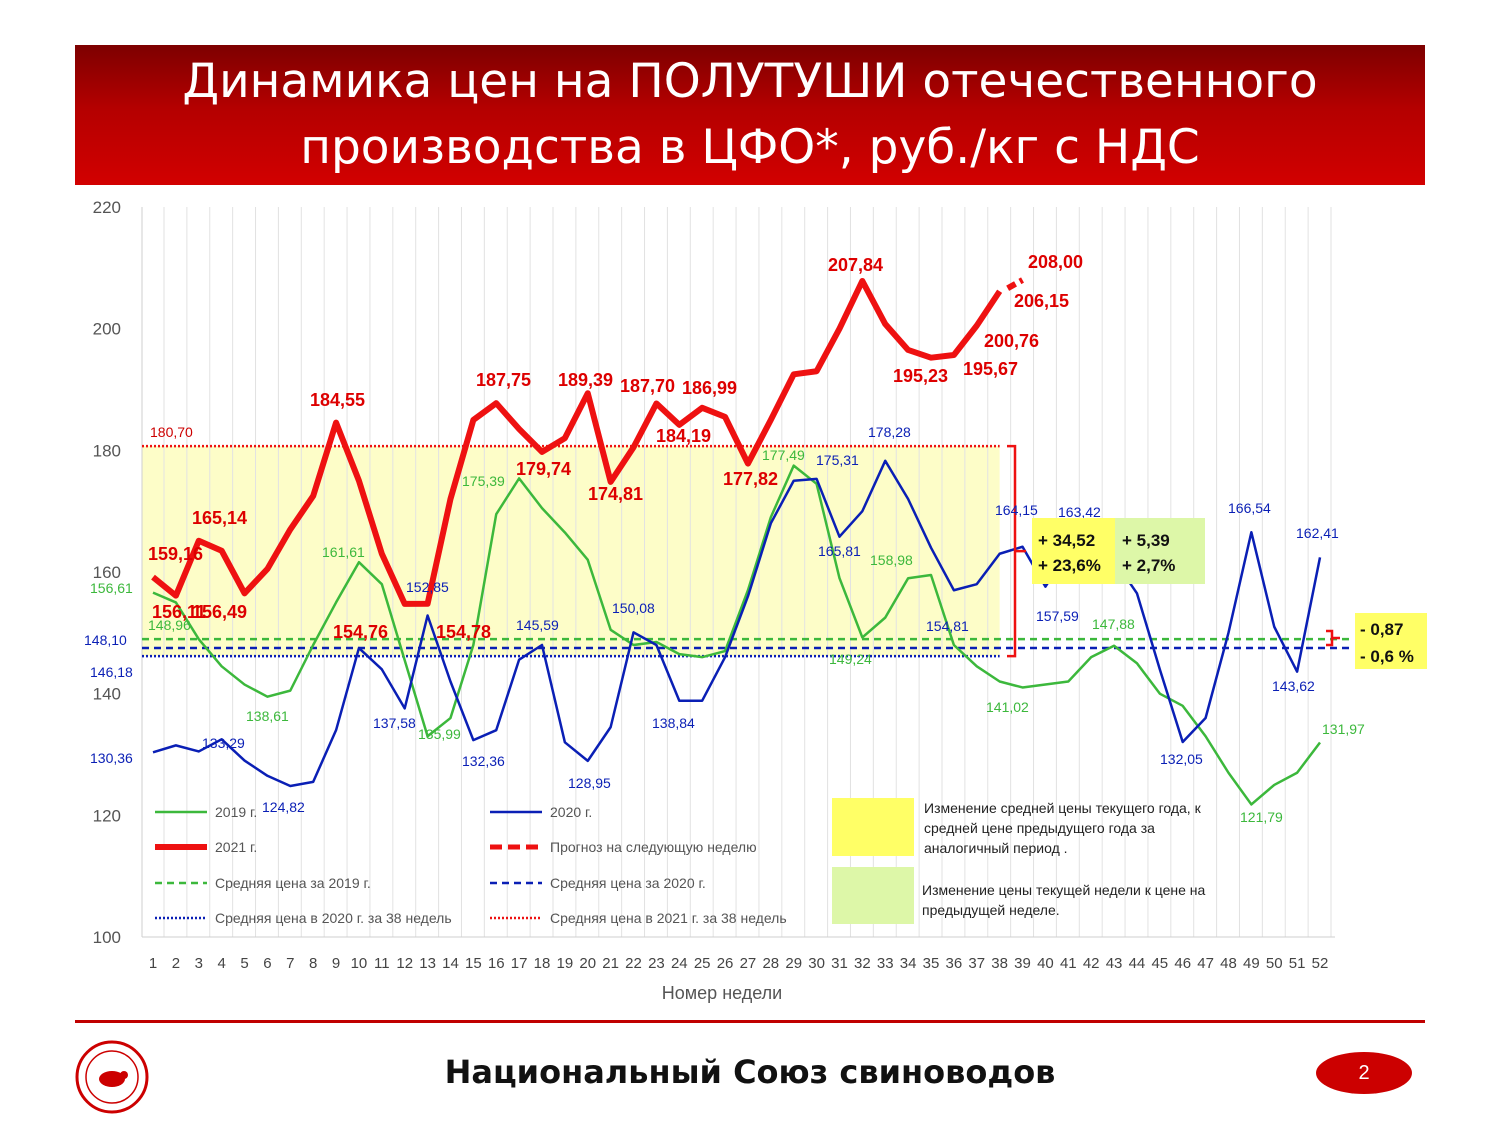 This screenshot has width=1500, height=1125. Describe the element at coordinates (996, 848) in the screenshot. I see `legend-note-yellow-line: аналогичный период .` at that location.